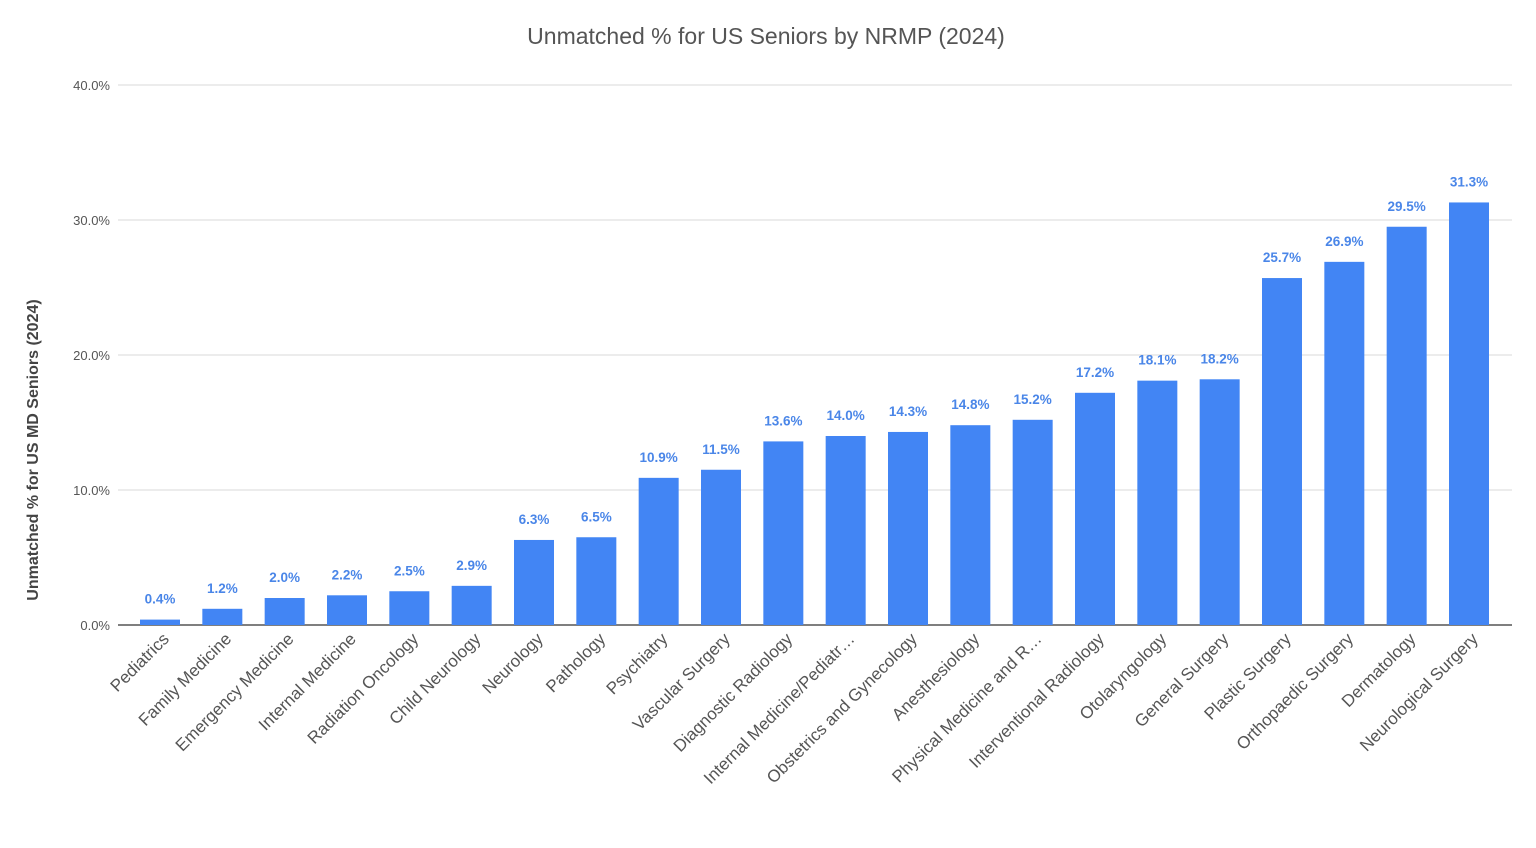 This screenshot has width=1536, height=848. Describe the element at coordinates (1095, 372) in the screenshot. I see `data-label: 17.2%` at that location.